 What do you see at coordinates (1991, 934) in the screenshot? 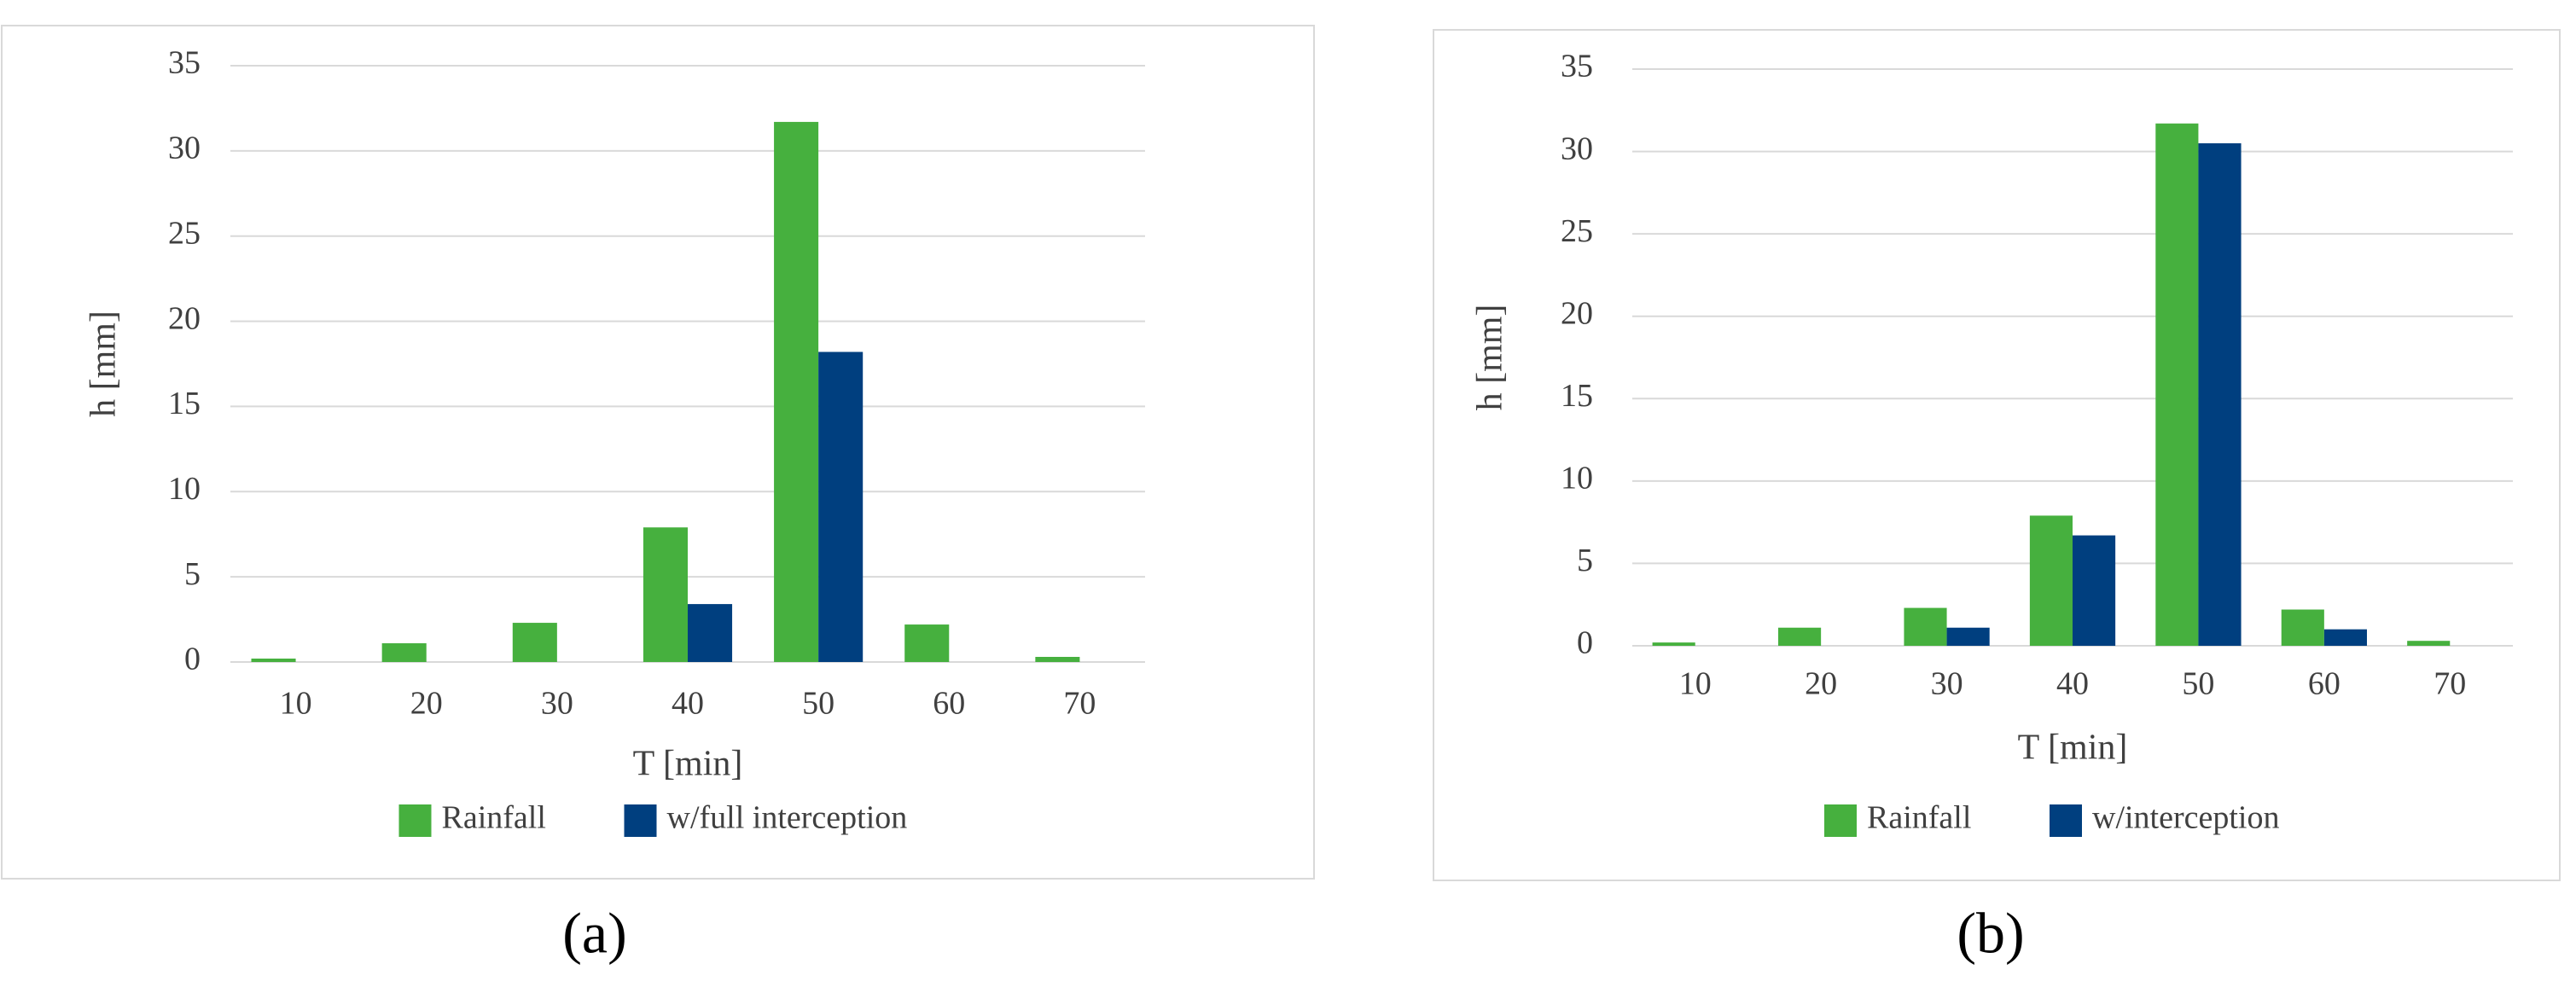
I see `panel-label: (b)` at bounding box center [1991, 934].